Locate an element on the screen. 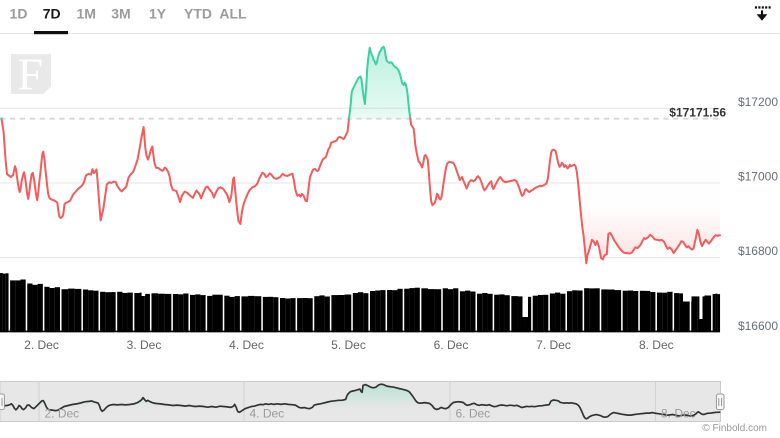  svg-text: 3. Dec is located at coordinates (144, 345).